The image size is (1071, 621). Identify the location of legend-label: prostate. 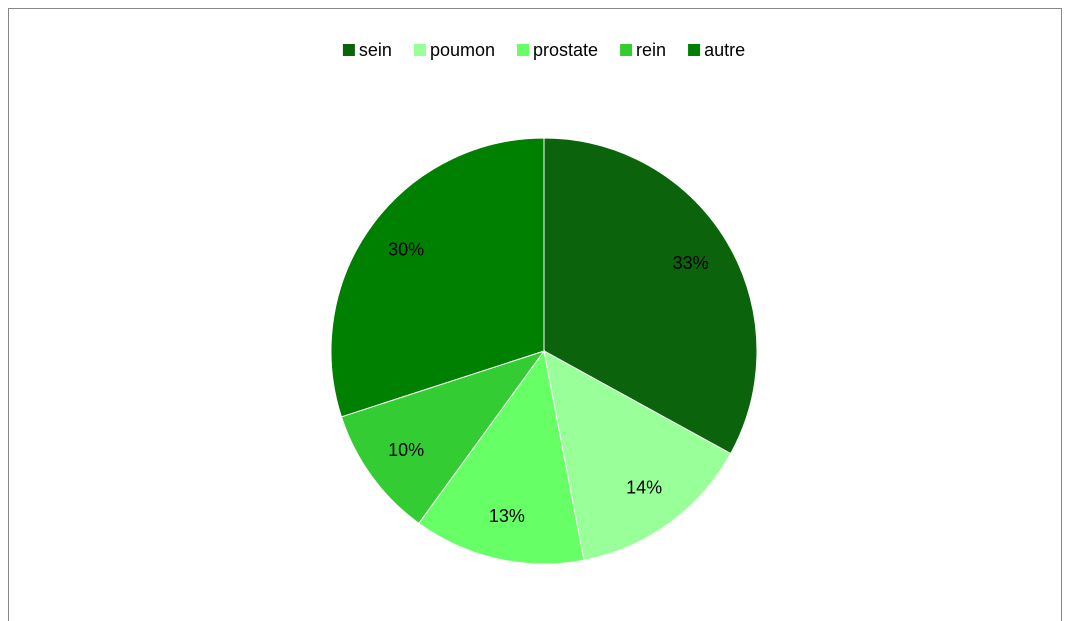
(565, 50).